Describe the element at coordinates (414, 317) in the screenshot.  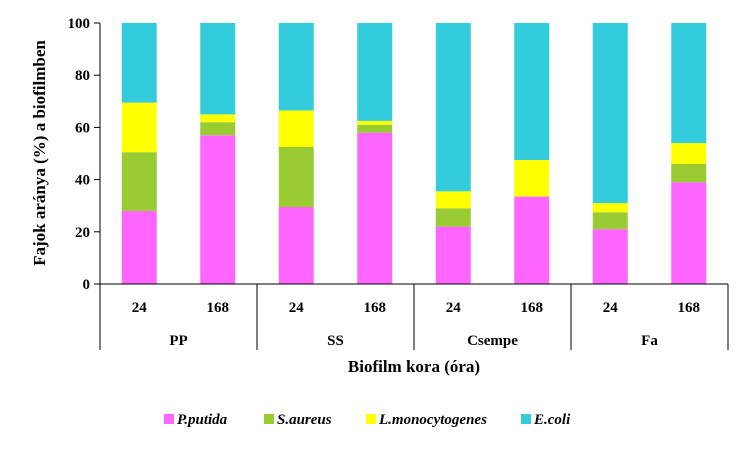
I see `x-axis-labels: 24 168 24 168 24 168 24 168 PP SS Csempe Fa` at that location.